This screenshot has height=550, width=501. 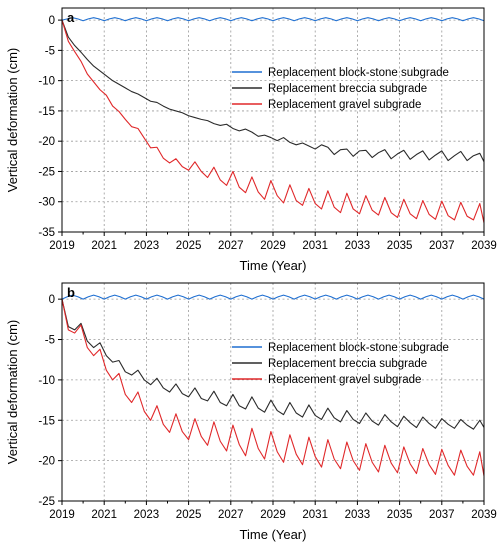 I want to click on panel-label: a, so click(x=71, y=17).